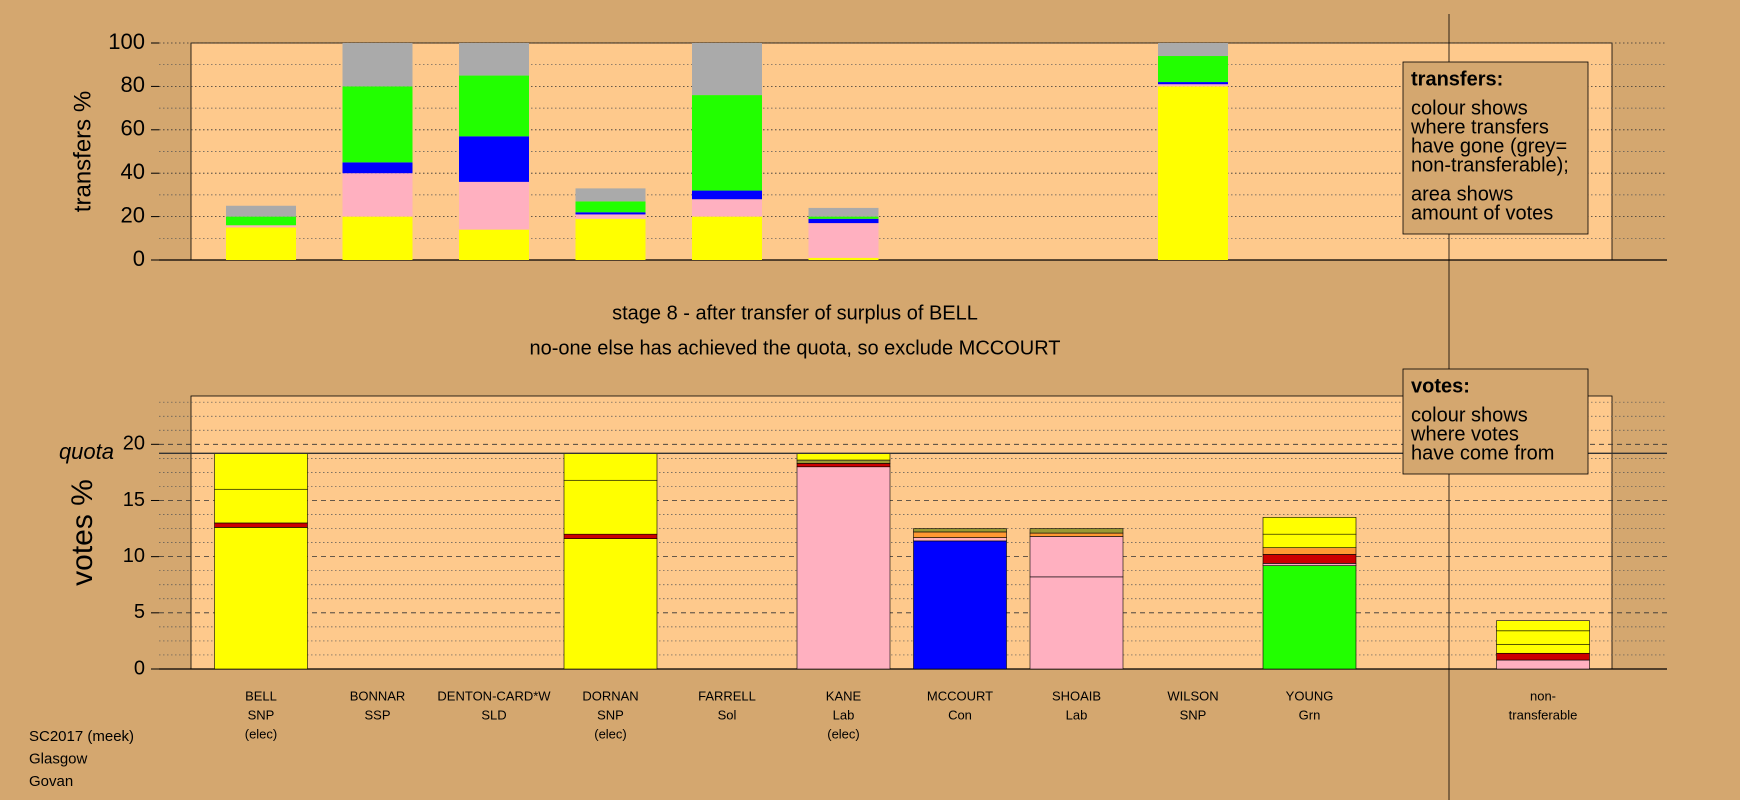  Describe the element at coordinates (51, 781) in the screenshot. I see `footer-text: Govan` at that location.